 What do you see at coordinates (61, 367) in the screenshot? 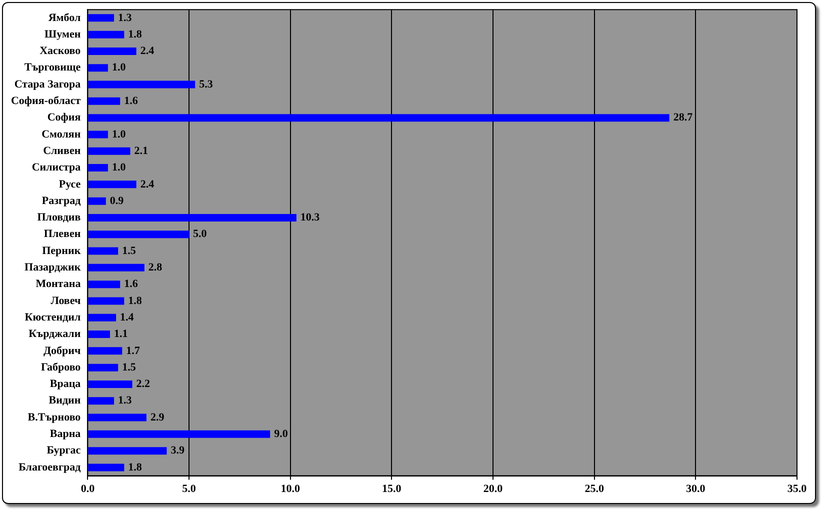
I see `y-tick-label: Габрово` at bounding box center [61, 367].